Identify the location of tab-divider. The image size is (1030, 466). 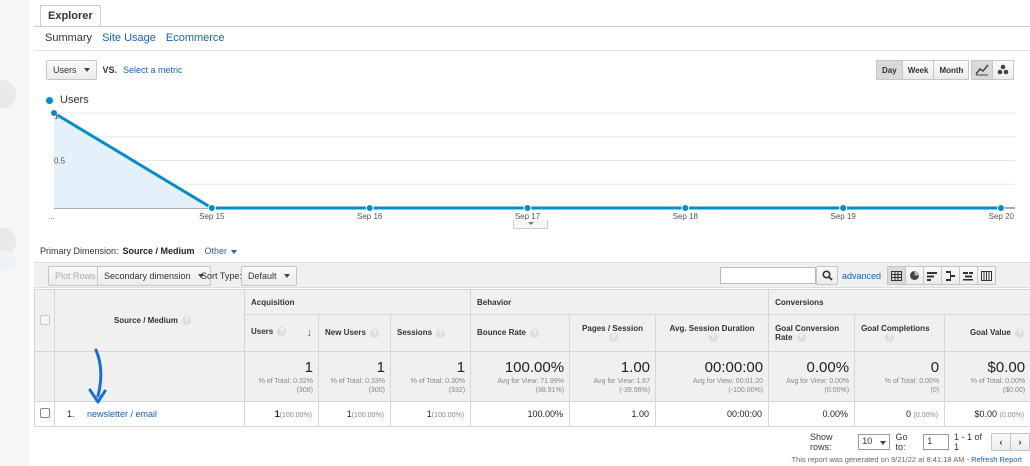
(532, 26).